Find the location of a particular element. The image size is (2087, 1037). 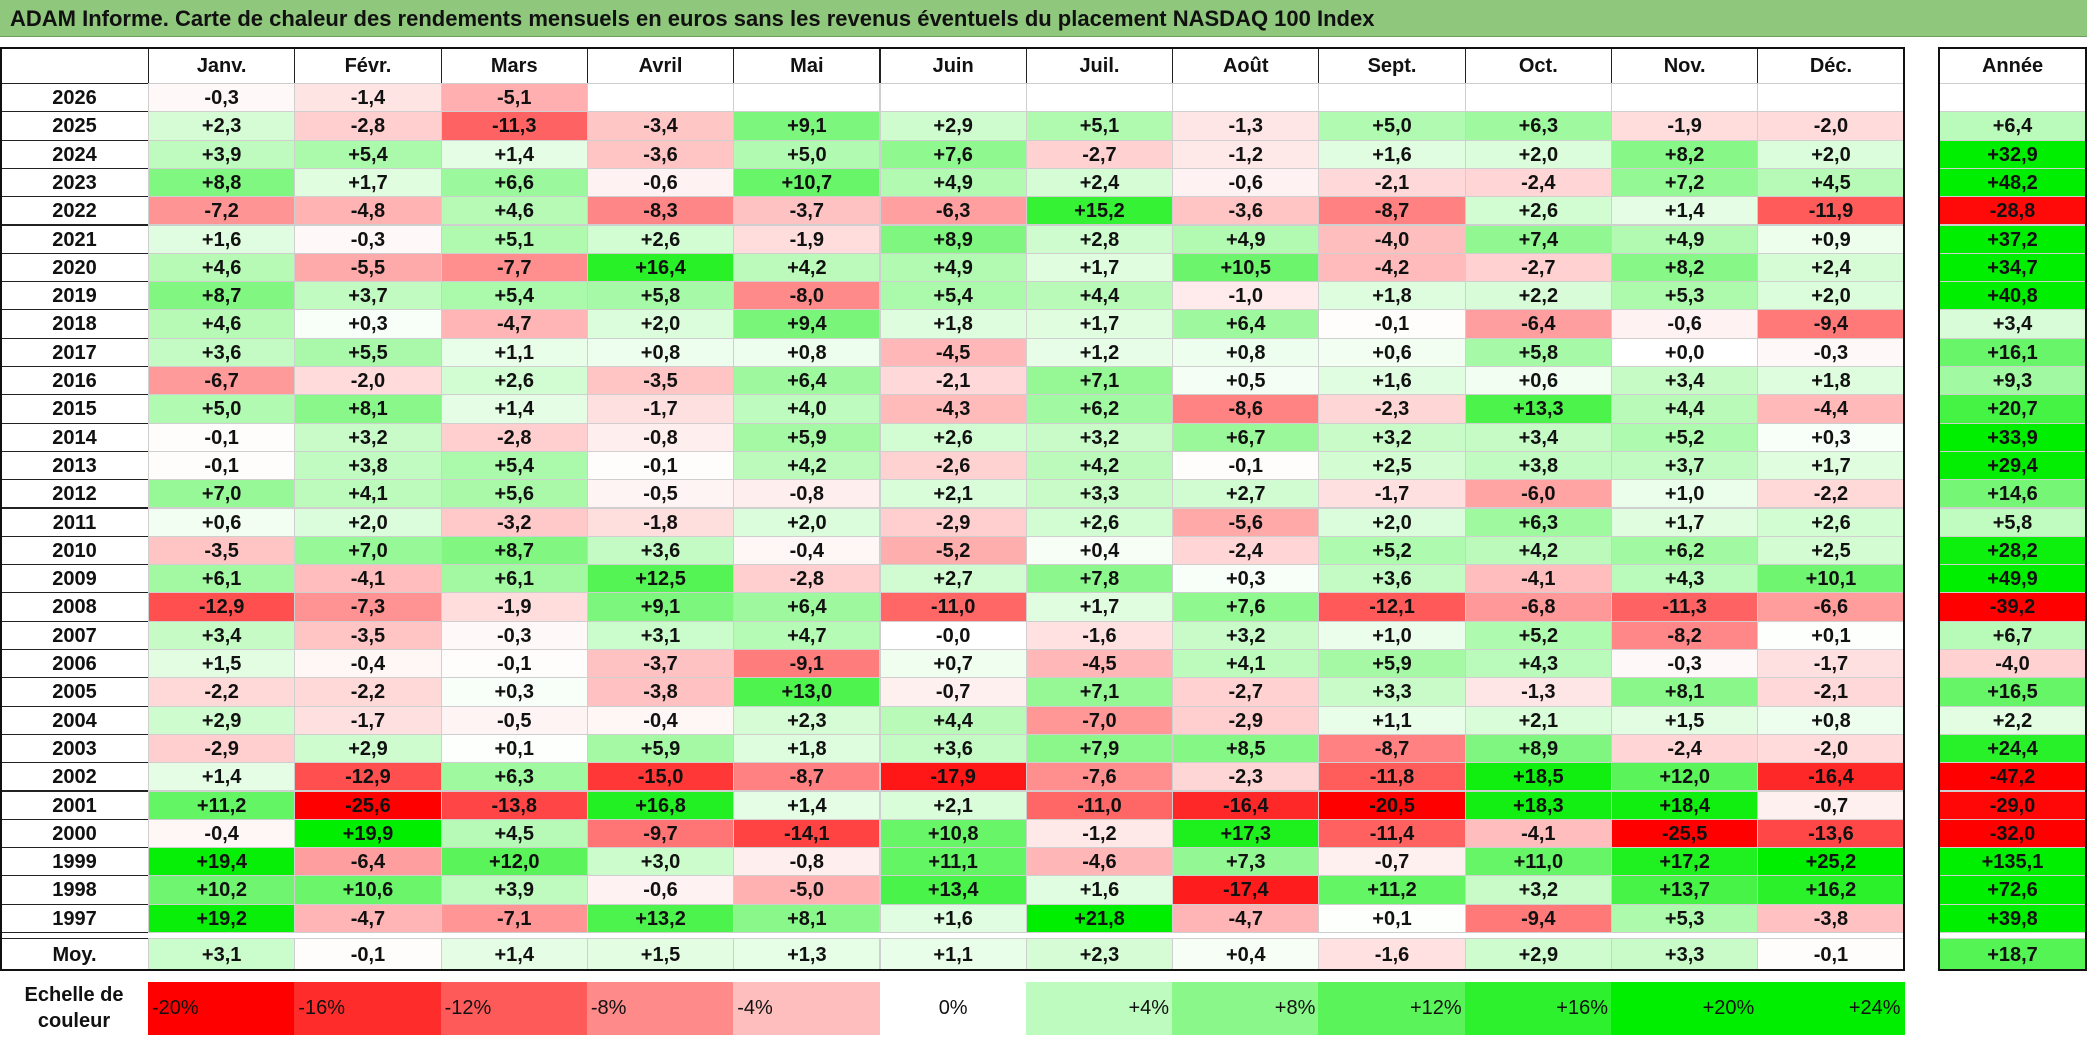

legend-swatch: -4% is located at coordinates (807, 1008).